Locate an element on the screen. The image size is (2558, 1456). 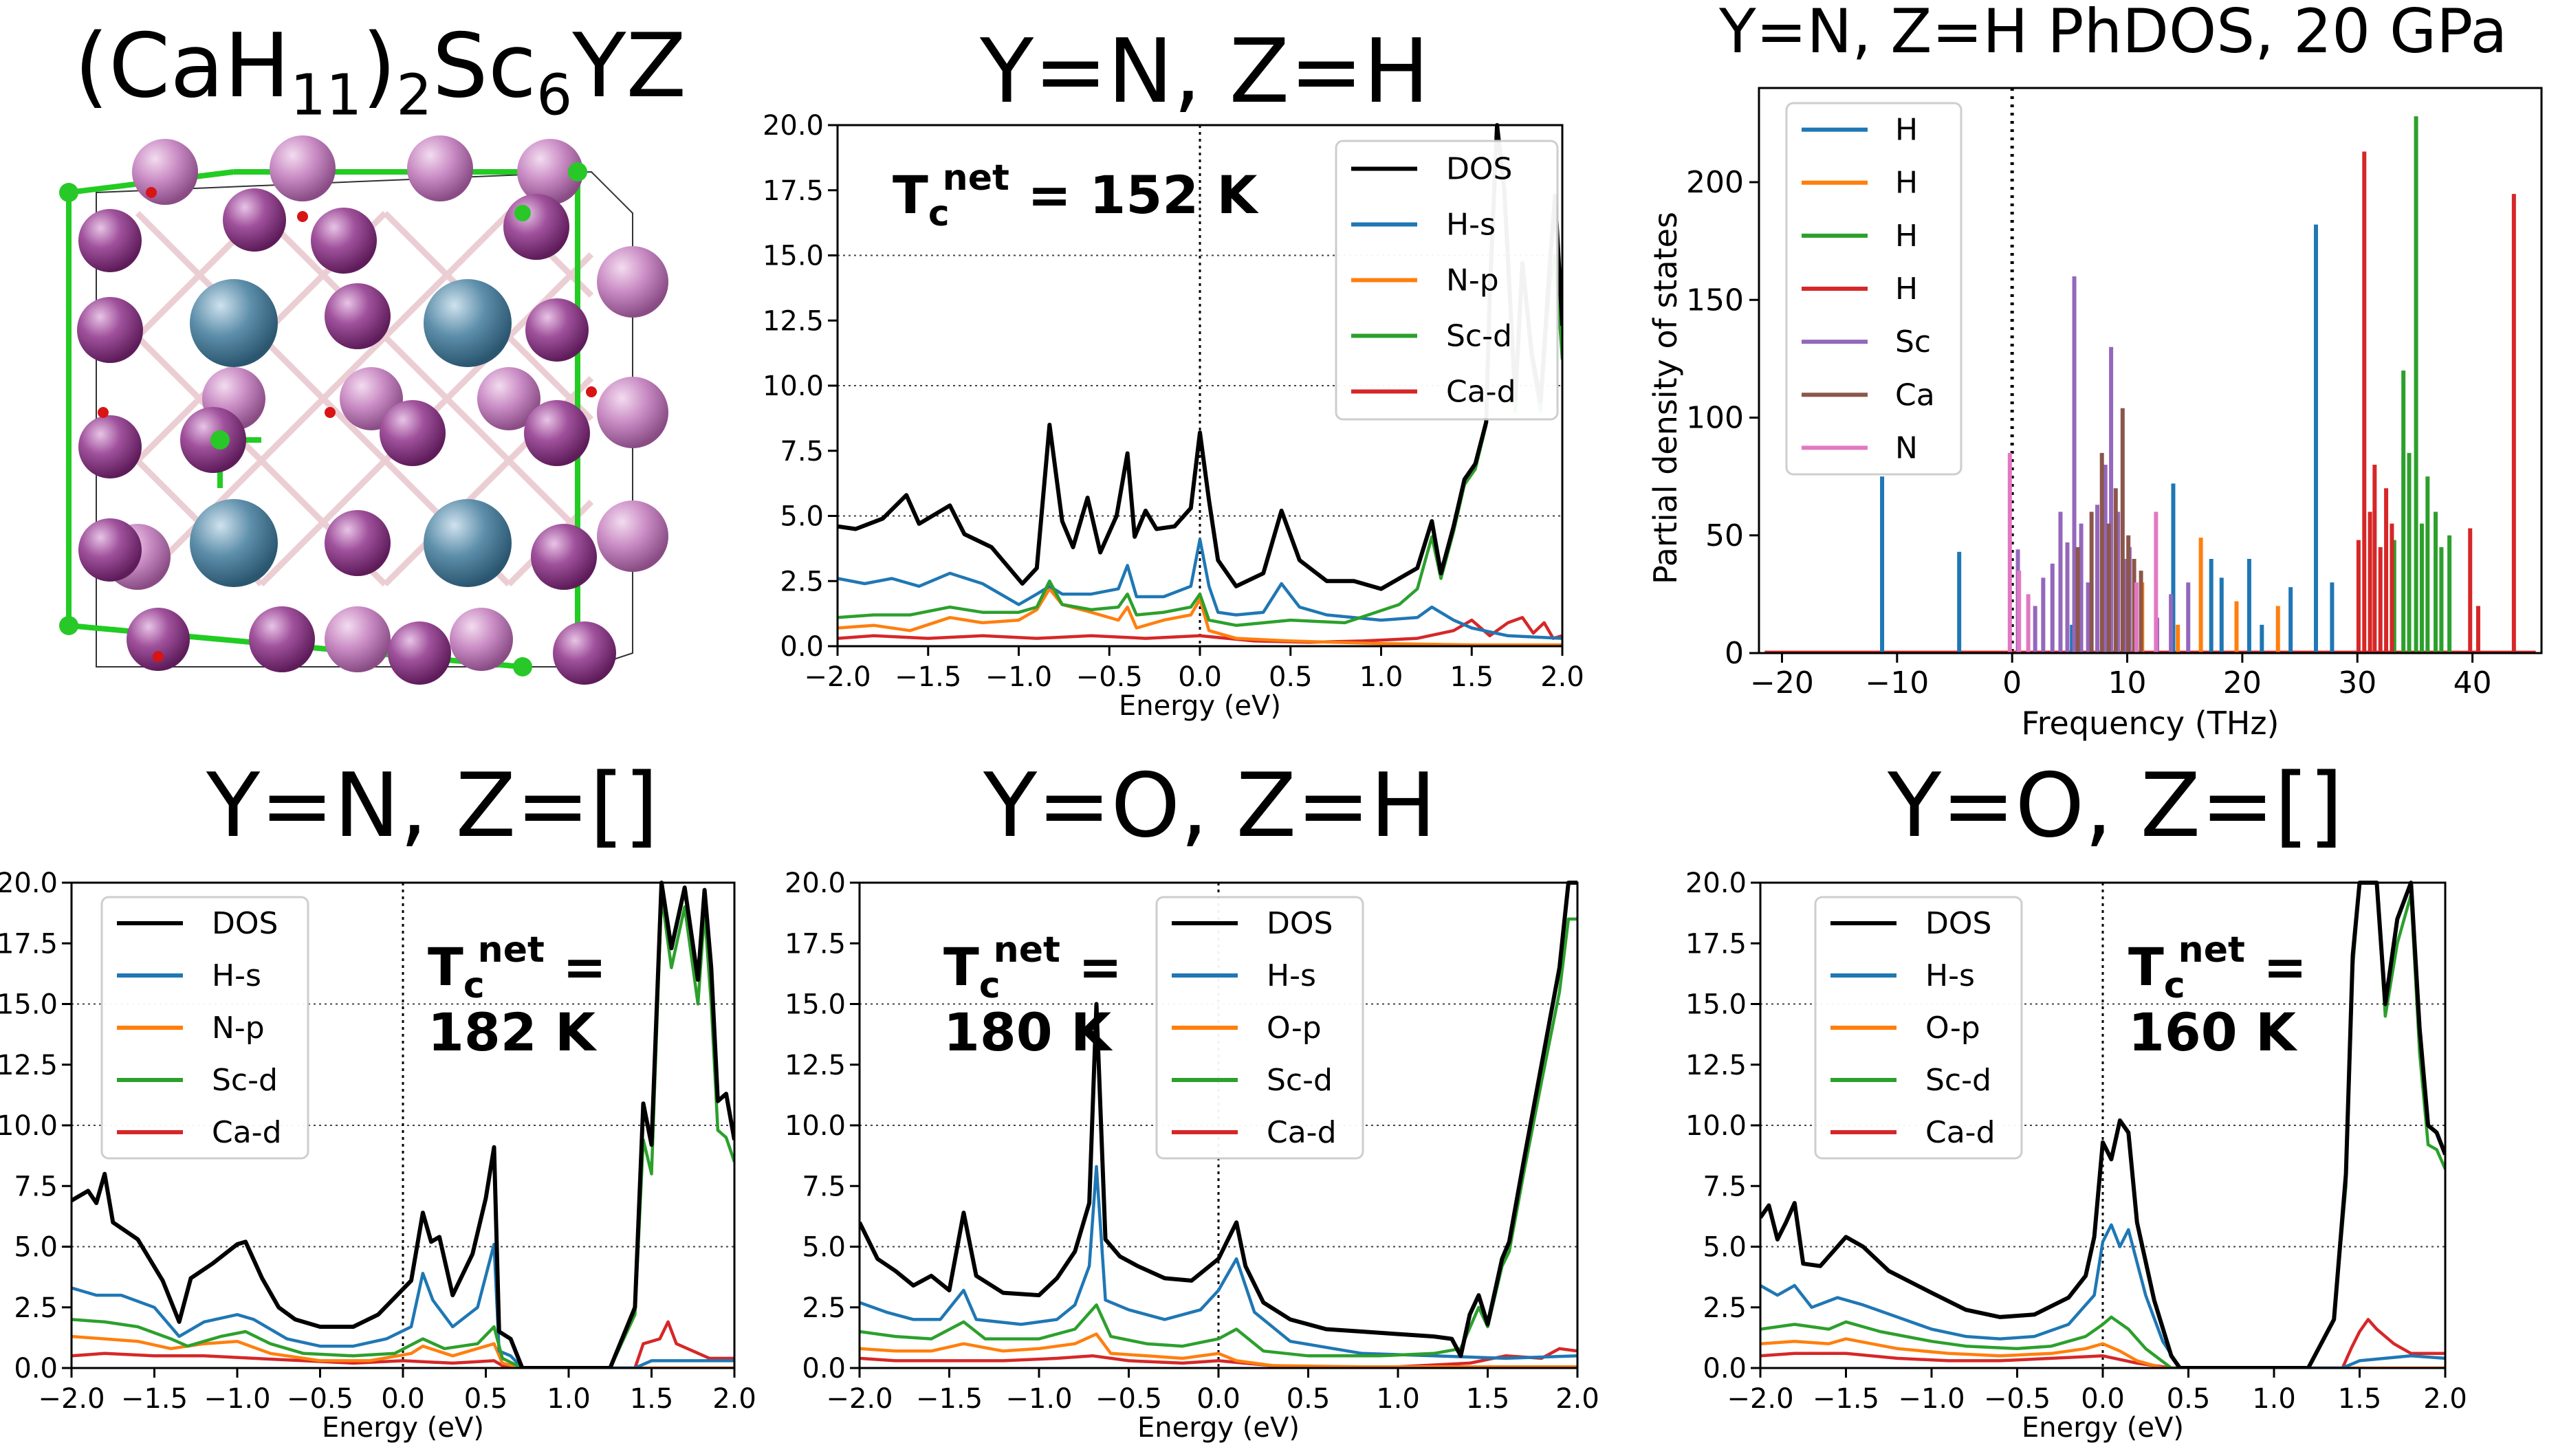
tc-value: 160 K is located at coordinates (2212, 1032).